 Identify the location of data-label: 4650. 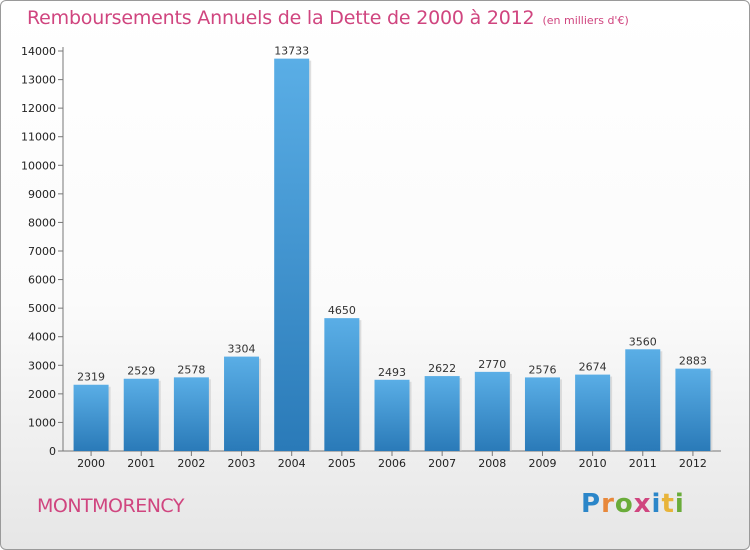
(342, 310).